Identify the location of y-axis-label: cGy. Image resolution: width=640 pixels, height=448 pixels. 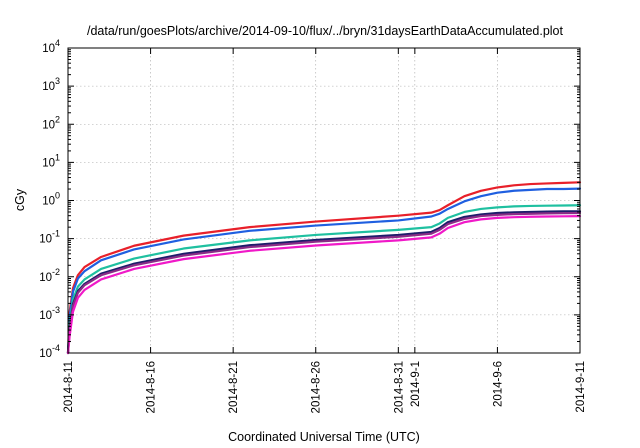
(20, 199).